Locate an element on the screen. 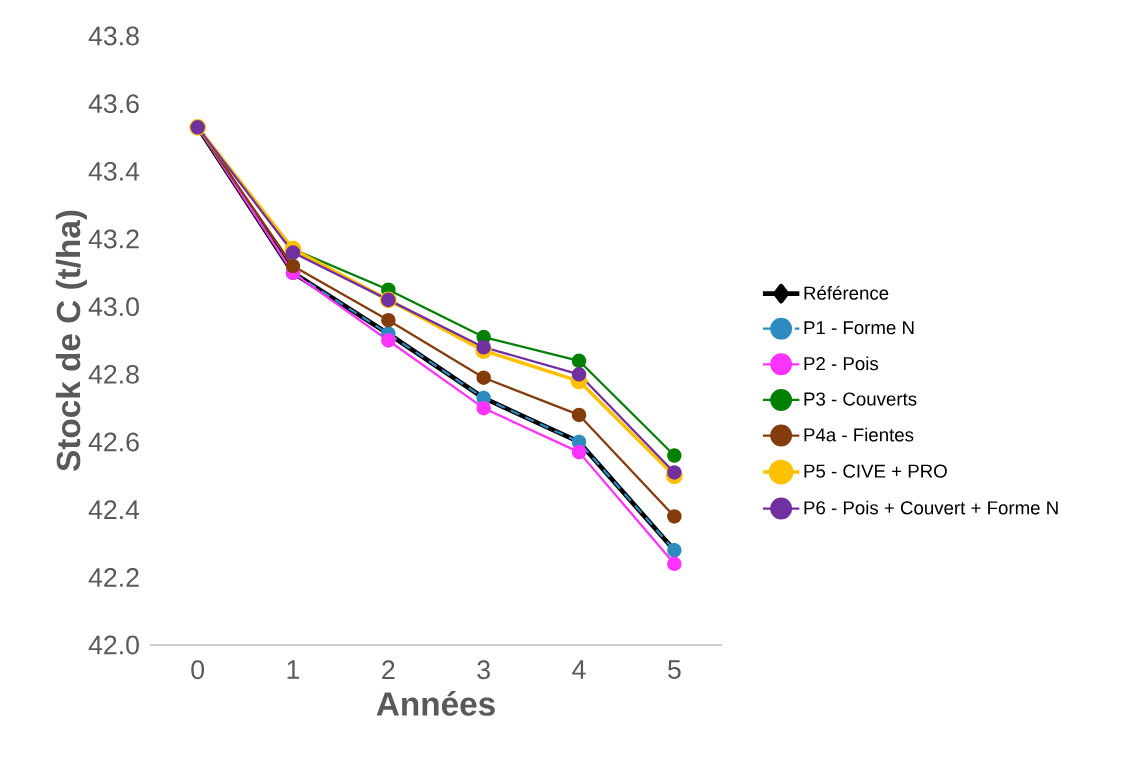 This screenshot has width=1122, height=766. legend-label: P5 - CIVE + PRO is located at coordinates (875, 471).